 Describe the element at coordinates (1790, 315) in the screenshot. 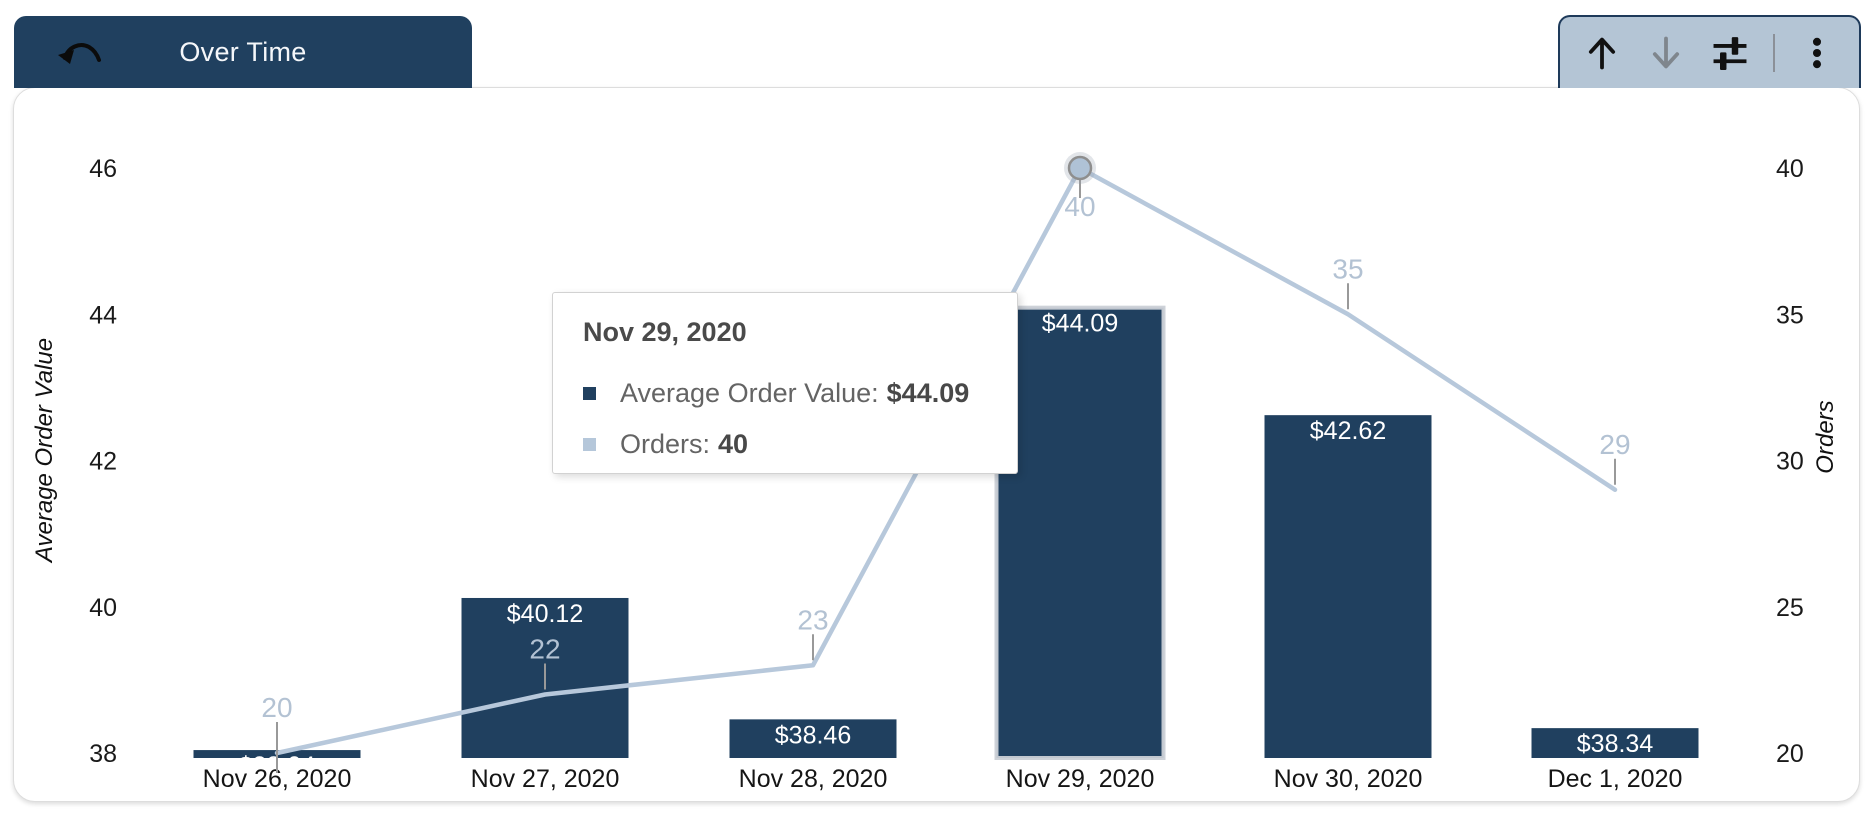

I see `right-axis-tick: 35` at that location.